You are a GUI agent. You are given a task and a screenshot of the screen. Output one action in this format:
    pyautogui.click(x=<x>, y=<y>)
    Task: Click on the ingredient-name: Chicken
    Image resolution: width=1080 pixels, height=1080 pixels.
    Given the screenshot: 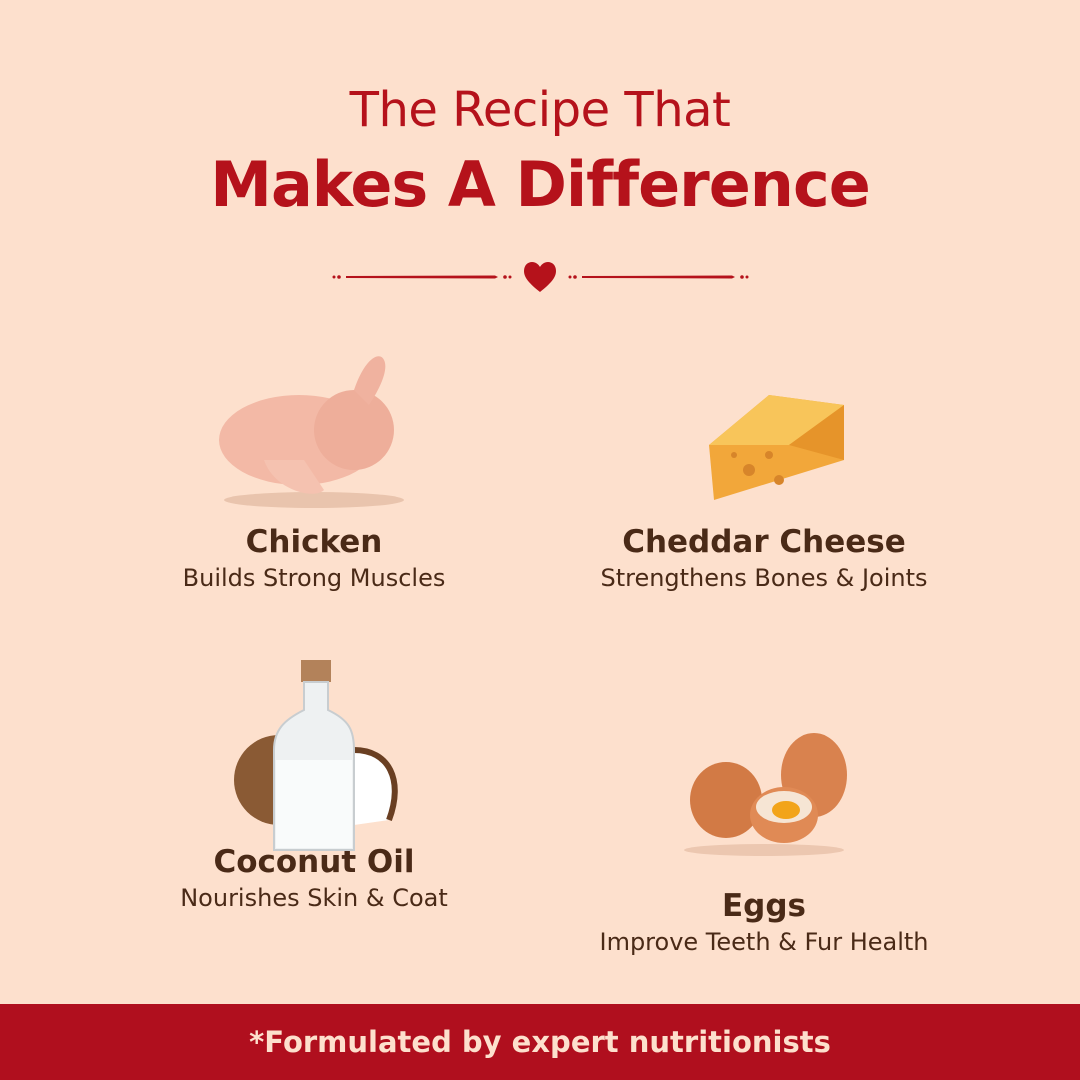 What is the action you would take?
    pyautogui.click(x=314, y=542)
    